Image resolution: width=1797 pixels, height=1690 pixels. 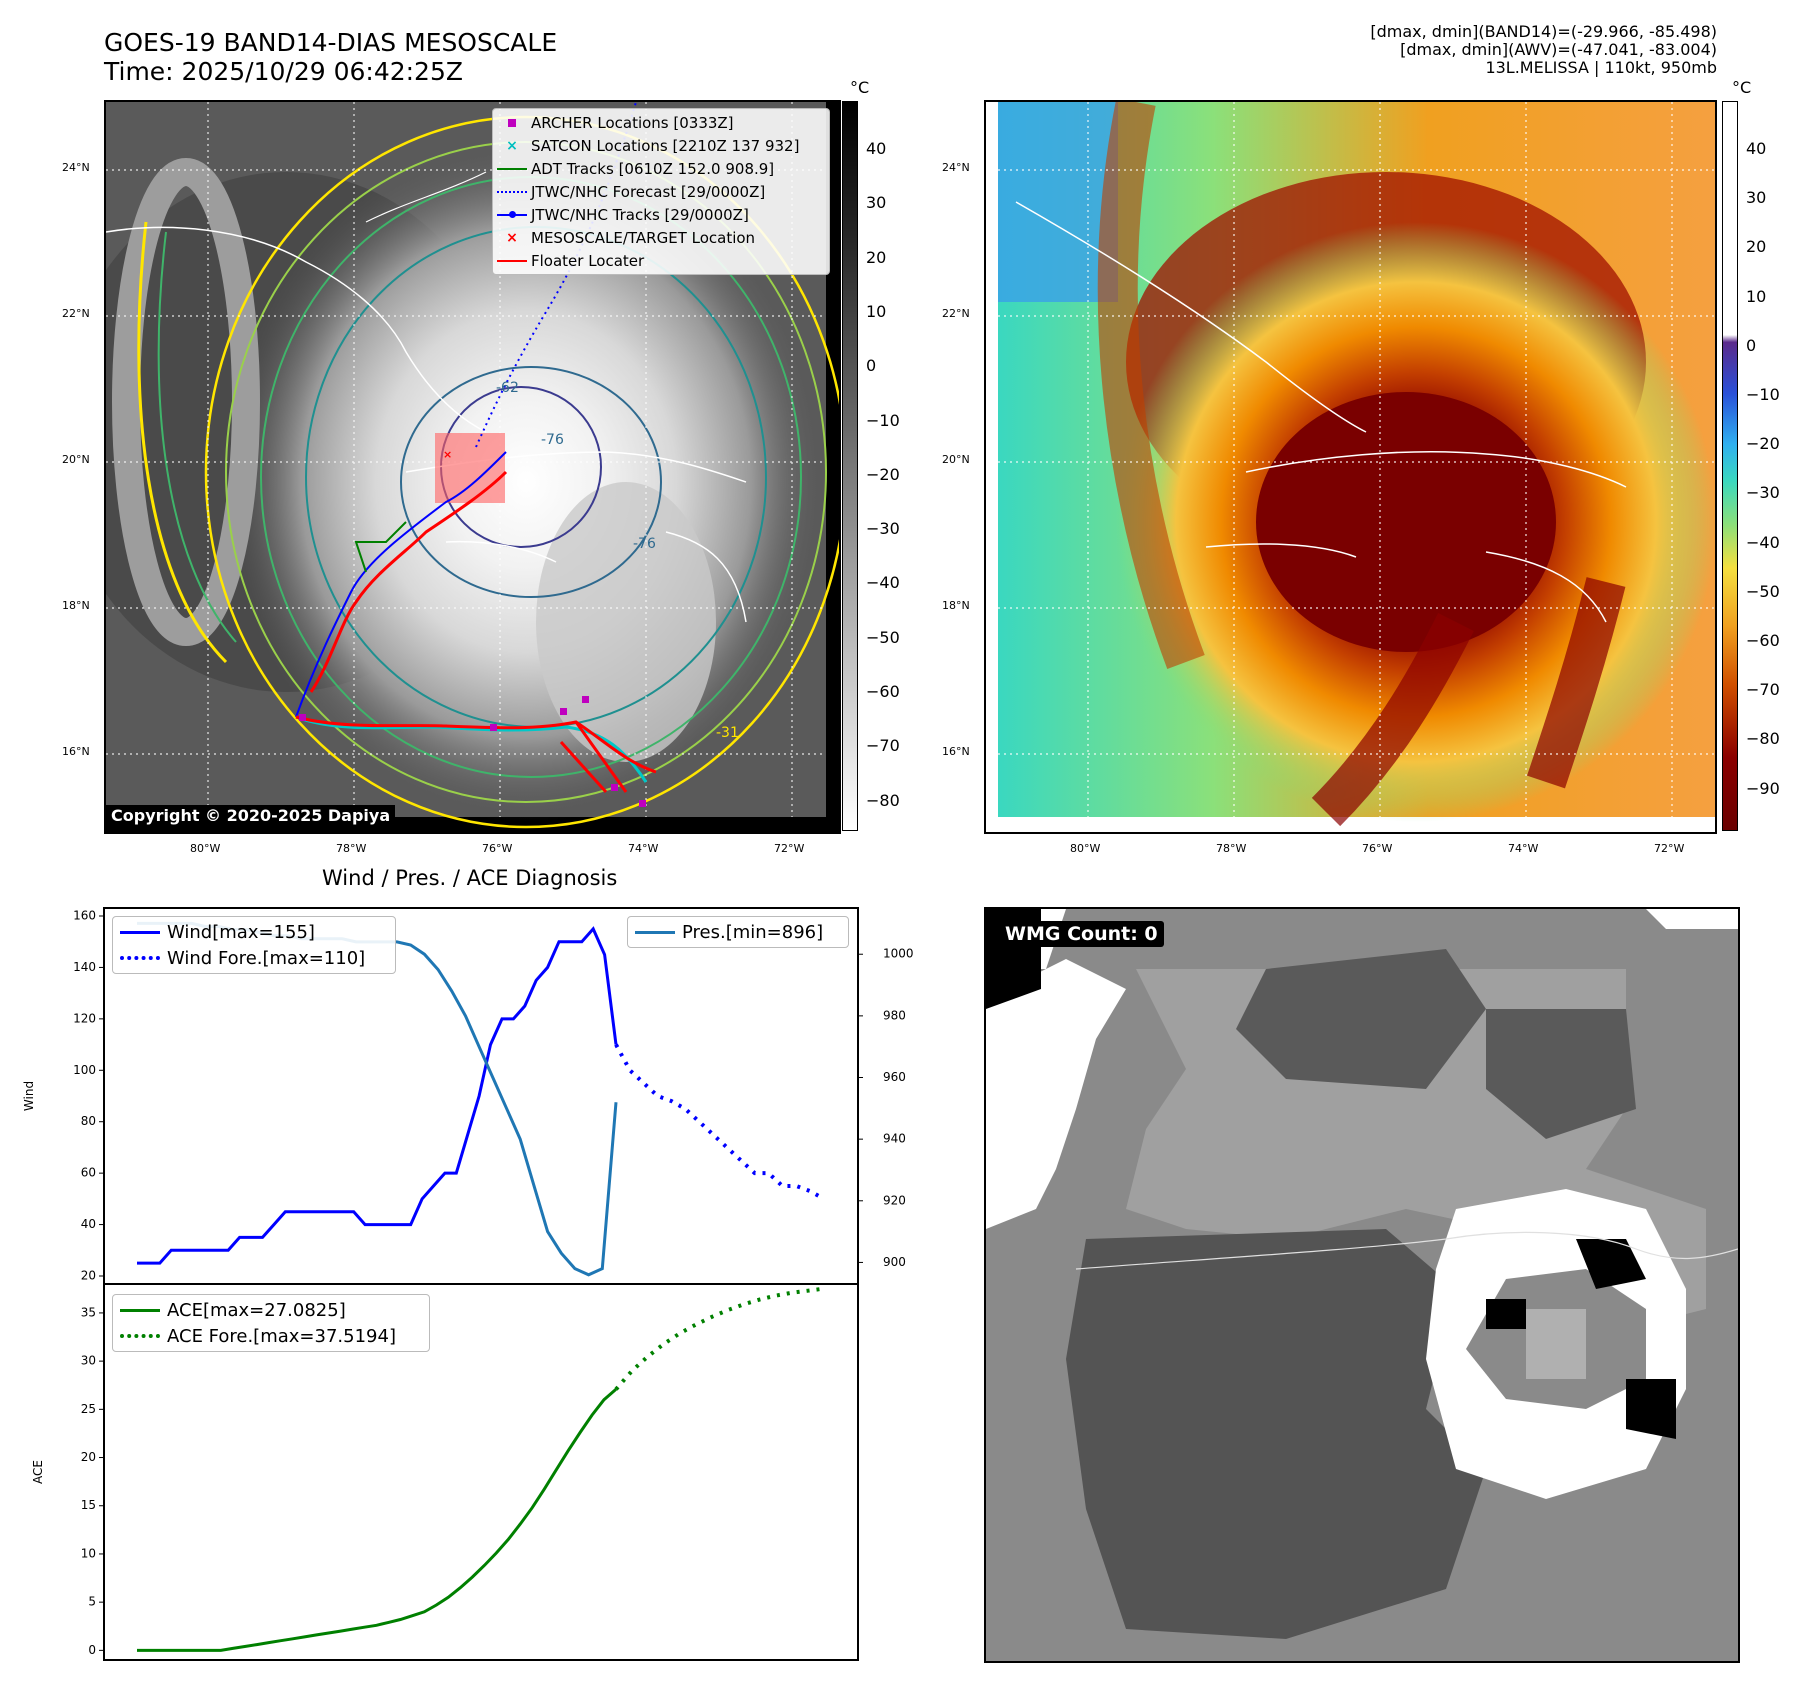 I want to click on ace-axis-label: ACE, so click(x=38, y=1472).